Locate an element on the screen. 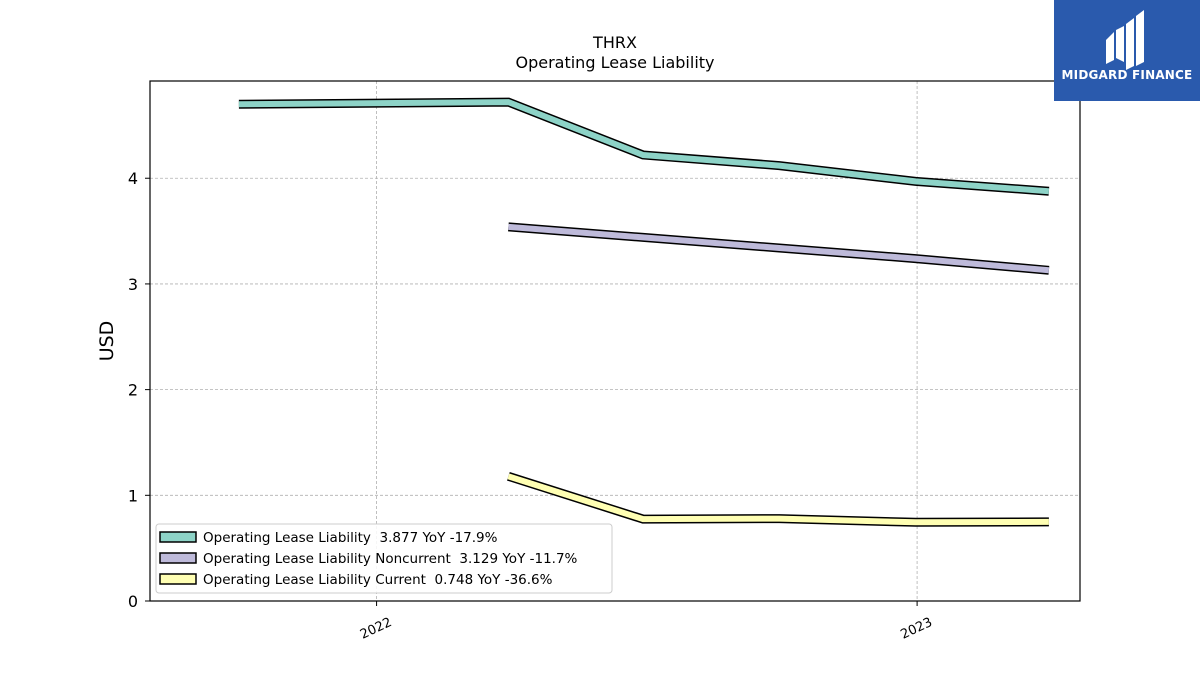  y-tick-label: 3 is located at coordinates (133, 284).